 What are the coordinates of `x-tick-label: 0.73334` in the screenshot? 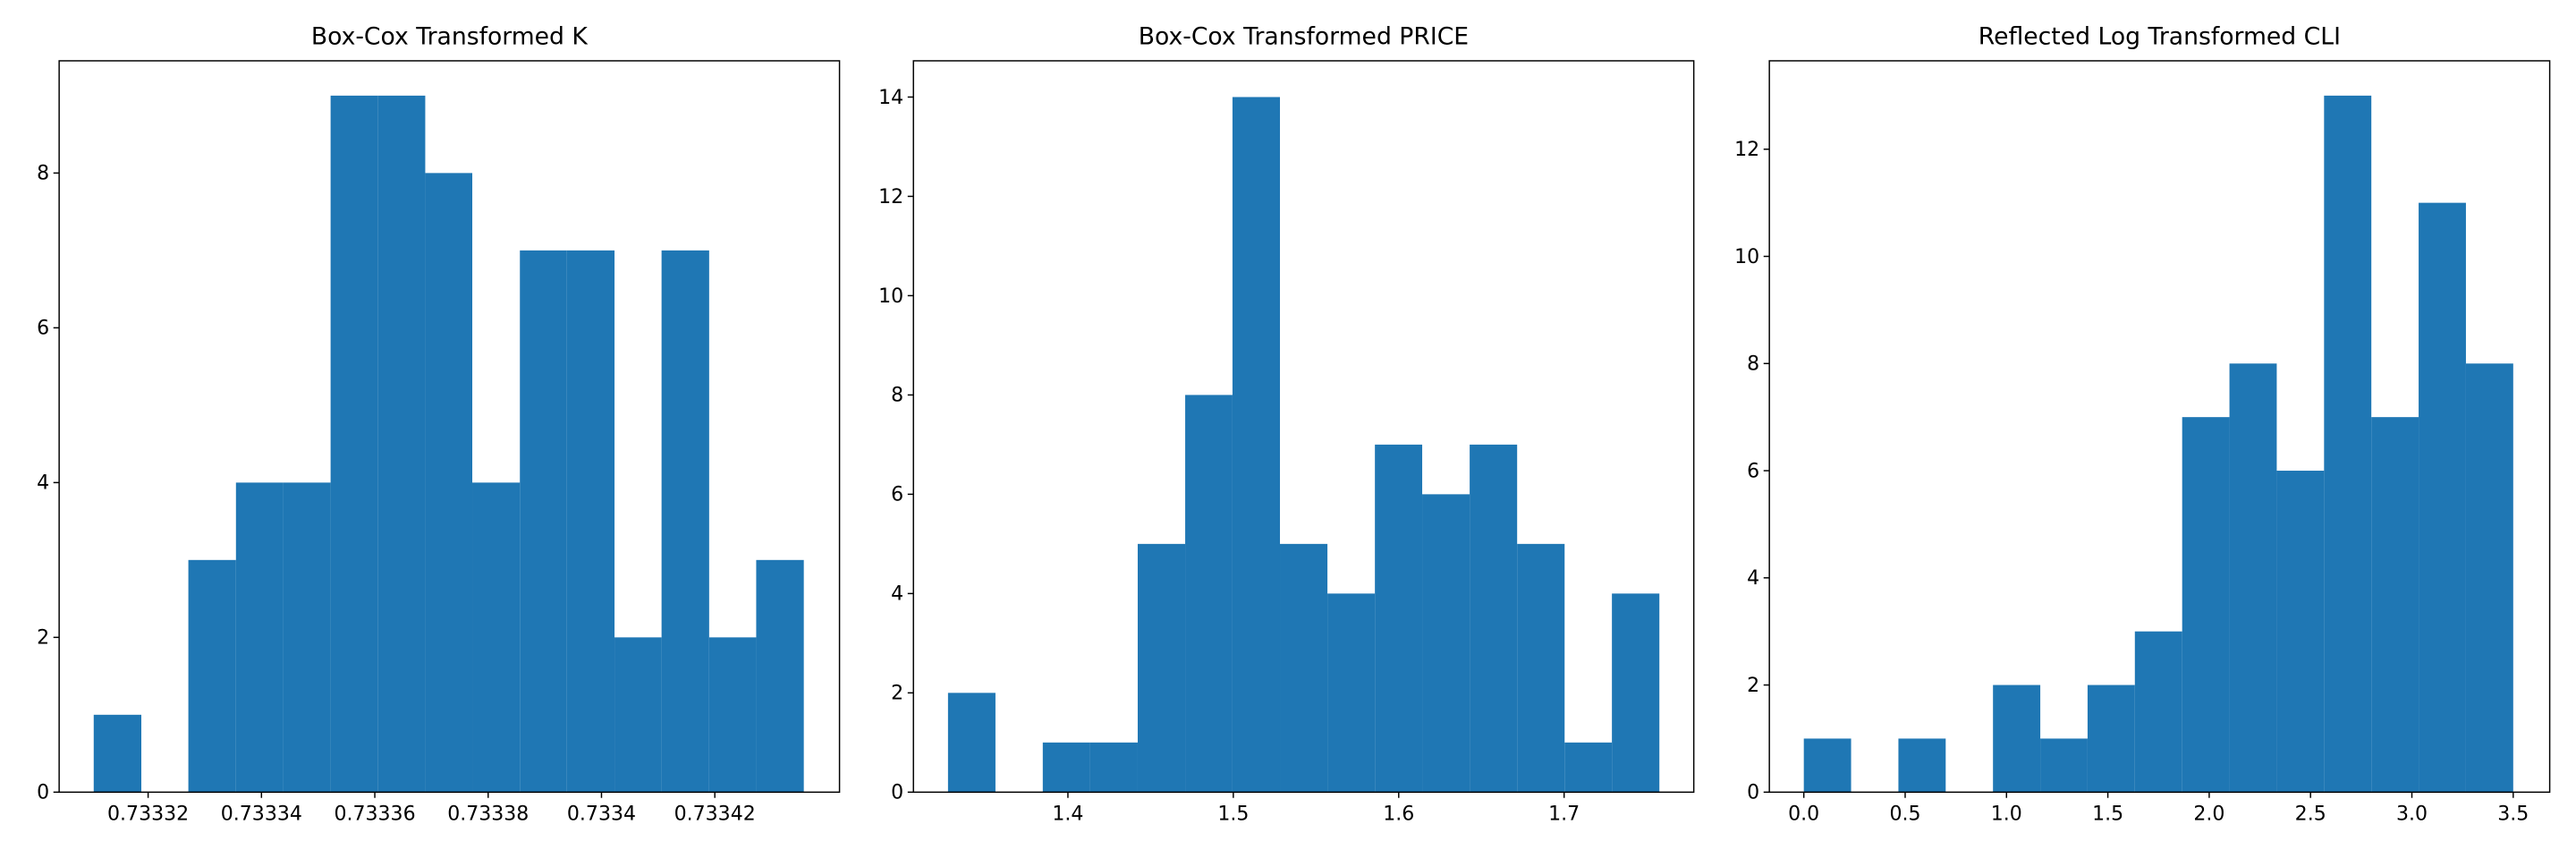 It's located at (261, 815).